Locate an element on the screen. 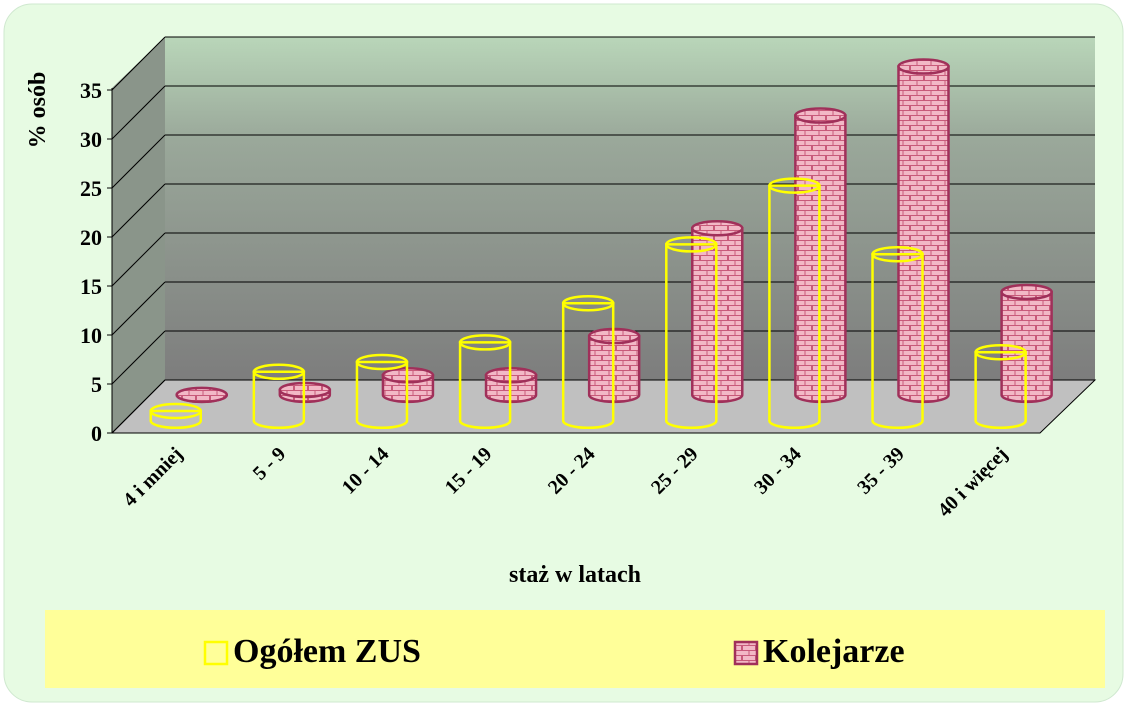 Image resolution: width=1127 pixels, height=711 pixels. y-tick-label: 30 is located at coordinates (91, 139).